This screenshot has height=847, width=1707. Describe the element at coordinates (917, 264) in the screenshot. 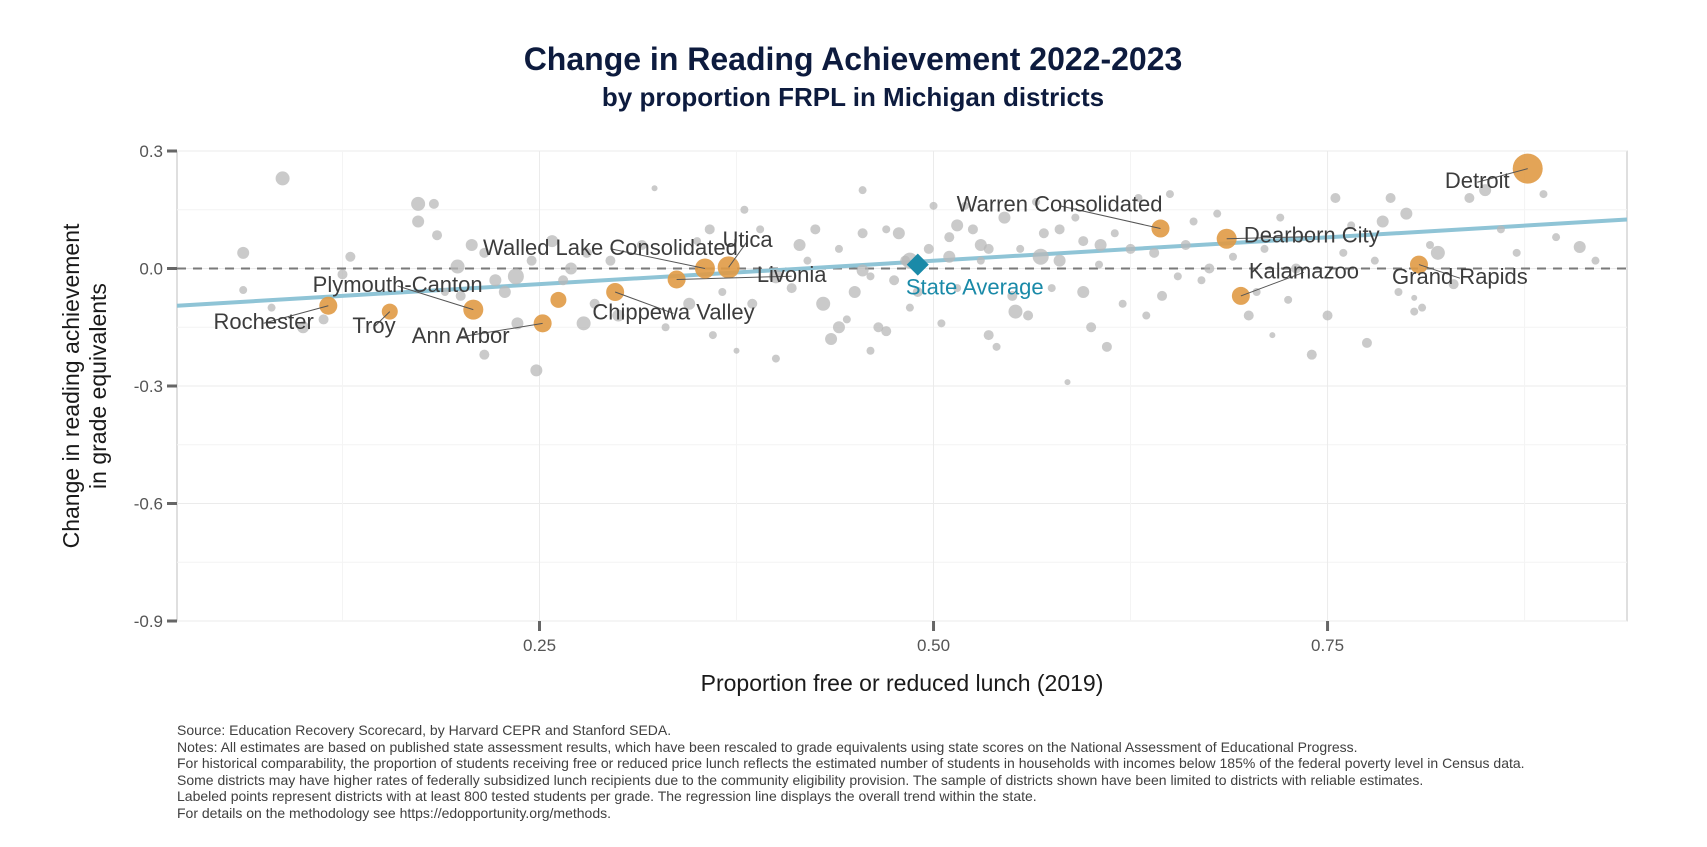

I see `state-average-marker` at that location.